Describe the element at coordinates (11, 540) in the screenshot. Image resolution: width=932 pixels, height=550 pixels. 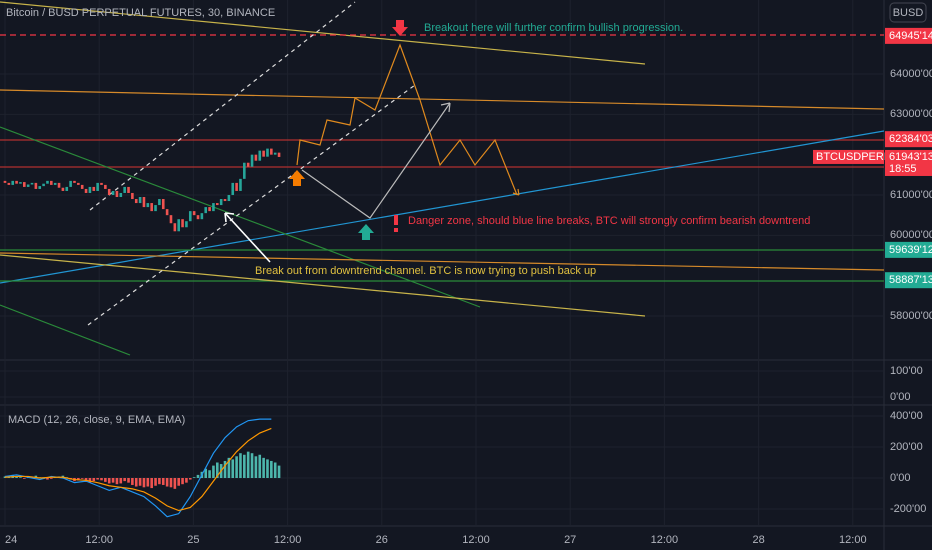
I see `time-tick-label: 24` at that location.